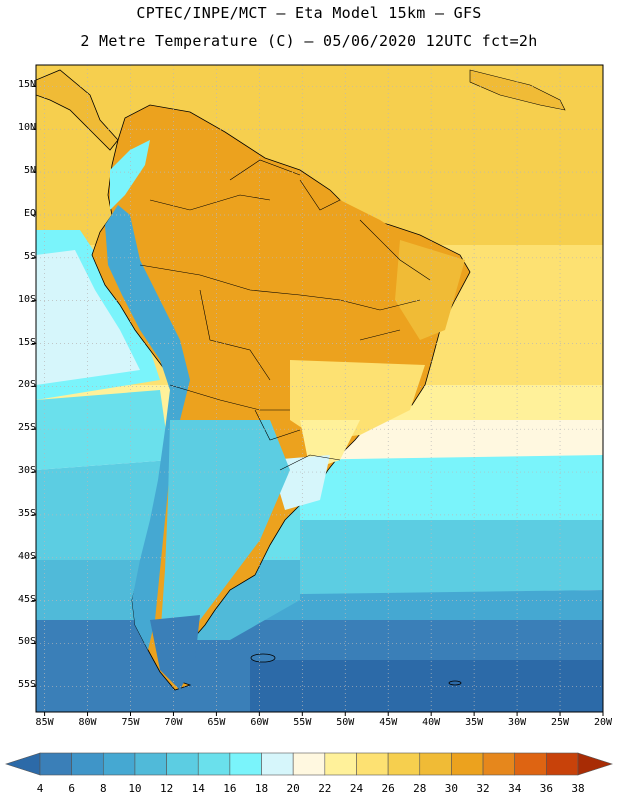 This screenshot has height=800, width=618. Describe the element at coordinates (455, 683) in the screenshot. I see `south-georgia` at that location.